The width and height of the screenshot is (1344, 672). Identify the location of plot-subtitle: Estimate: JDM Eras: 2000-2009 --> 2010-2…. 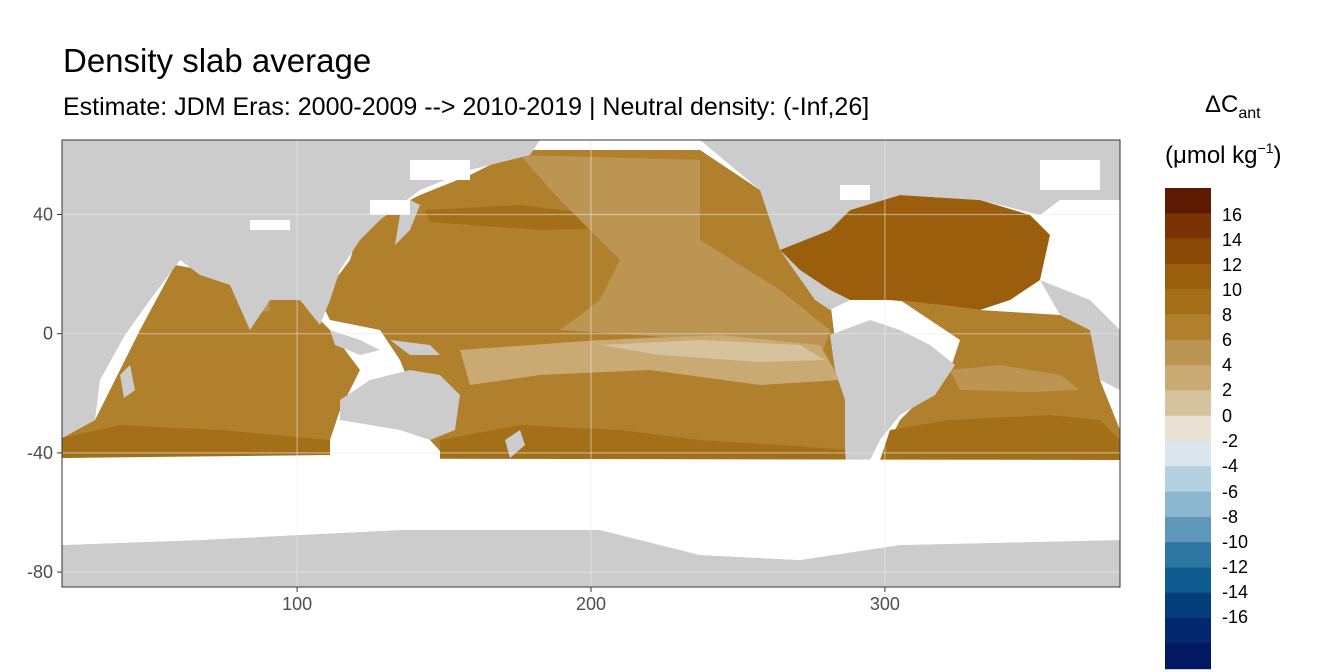
(466, 107).